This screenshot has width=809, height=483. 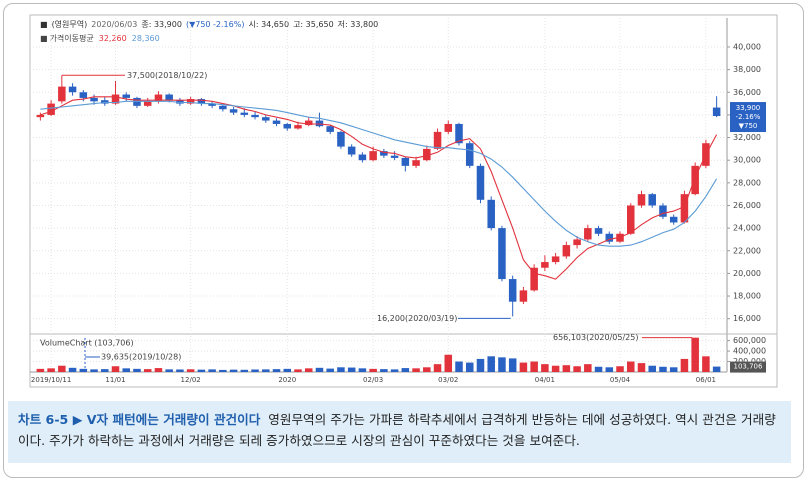 What do you see at coordinates (595, 337) in the screenshot?
I see `annotation: 656,103(2020/05/25)` at bounding box center [595, 337].